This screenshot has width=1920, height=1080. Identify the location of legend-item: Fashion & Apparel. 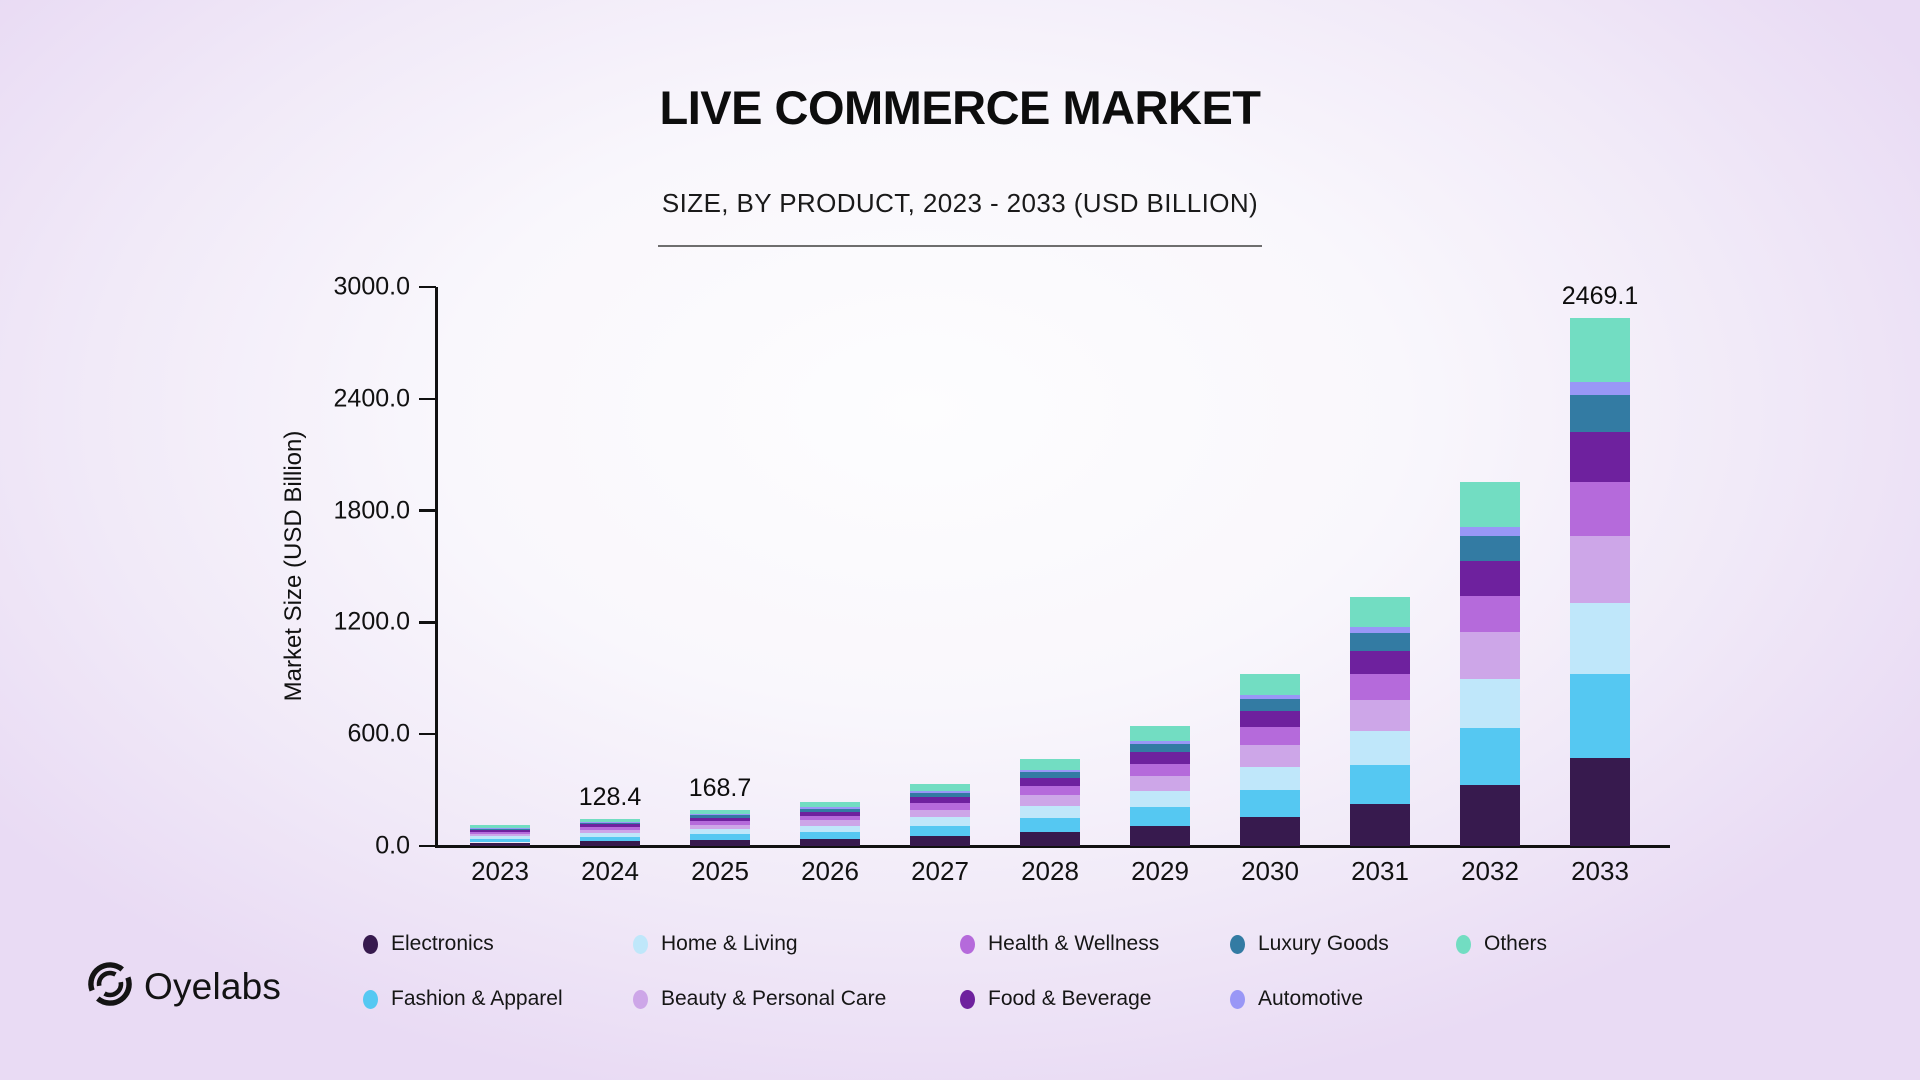
(463, 999).